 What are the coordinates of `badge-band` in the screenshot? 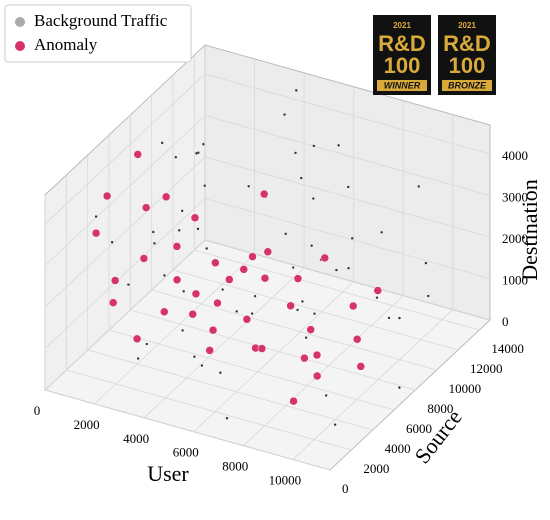 It's located at (402, 85).